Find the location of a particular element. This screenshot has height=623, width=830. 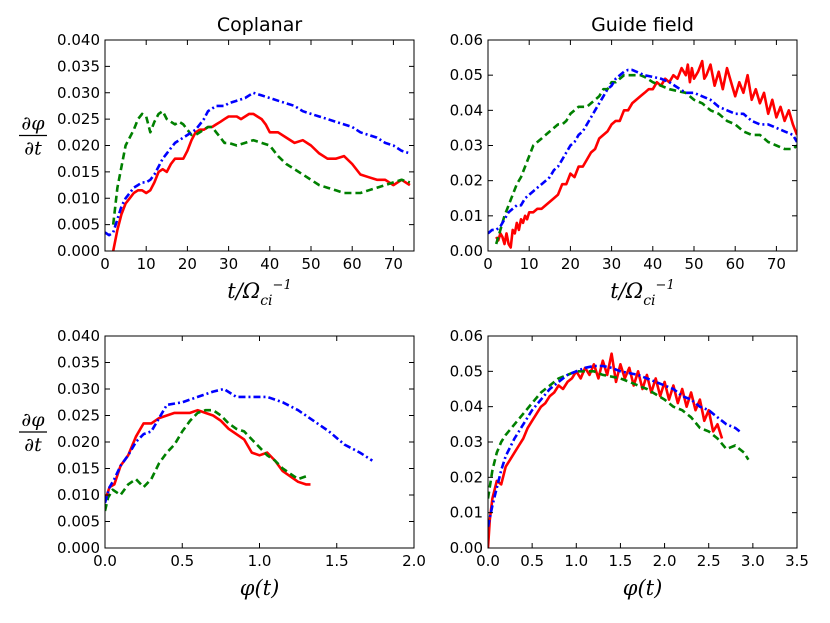

x-tick-label: 3.5 is located at coordinates (797, 561).